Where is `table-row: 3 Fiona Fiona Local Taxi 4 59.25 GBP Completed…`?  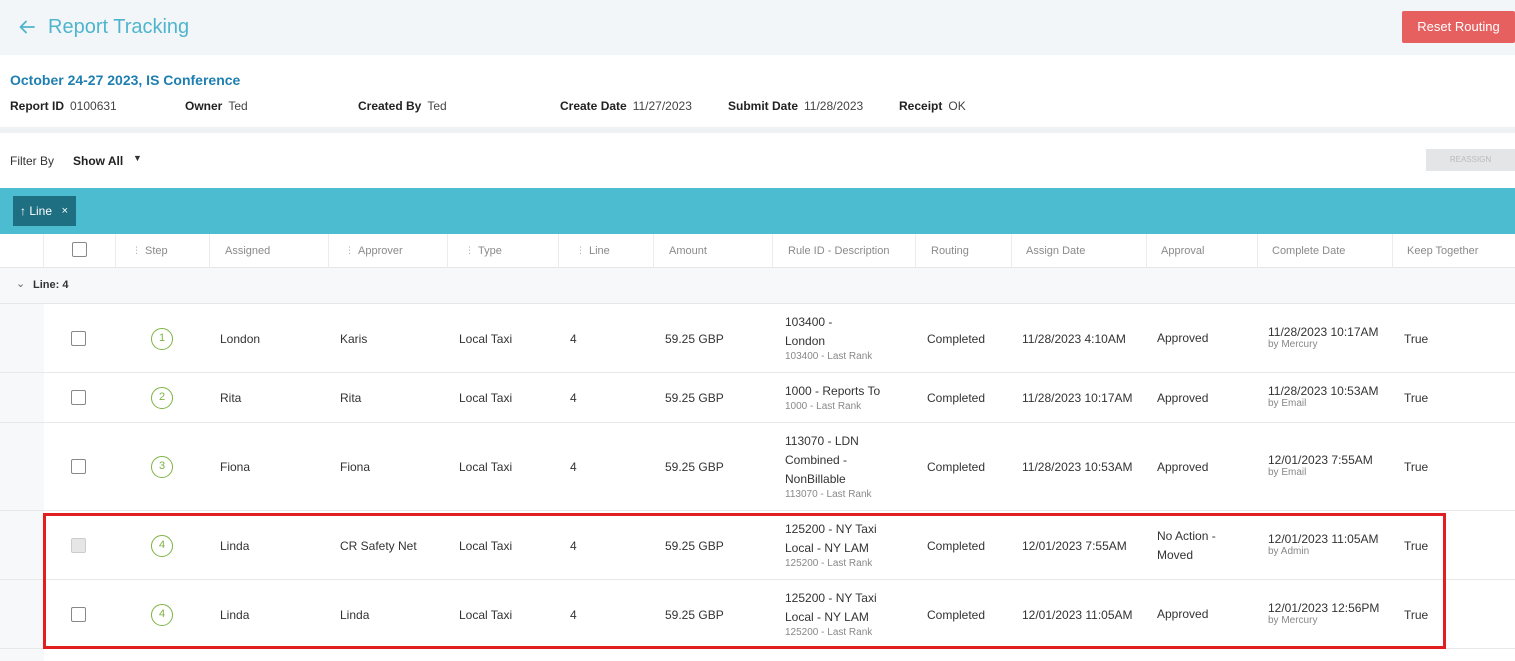 table-row: 3 Fiona Fiona Local Taxi 4 59.25 GBP Completed… is located at coordinates (757, 467).